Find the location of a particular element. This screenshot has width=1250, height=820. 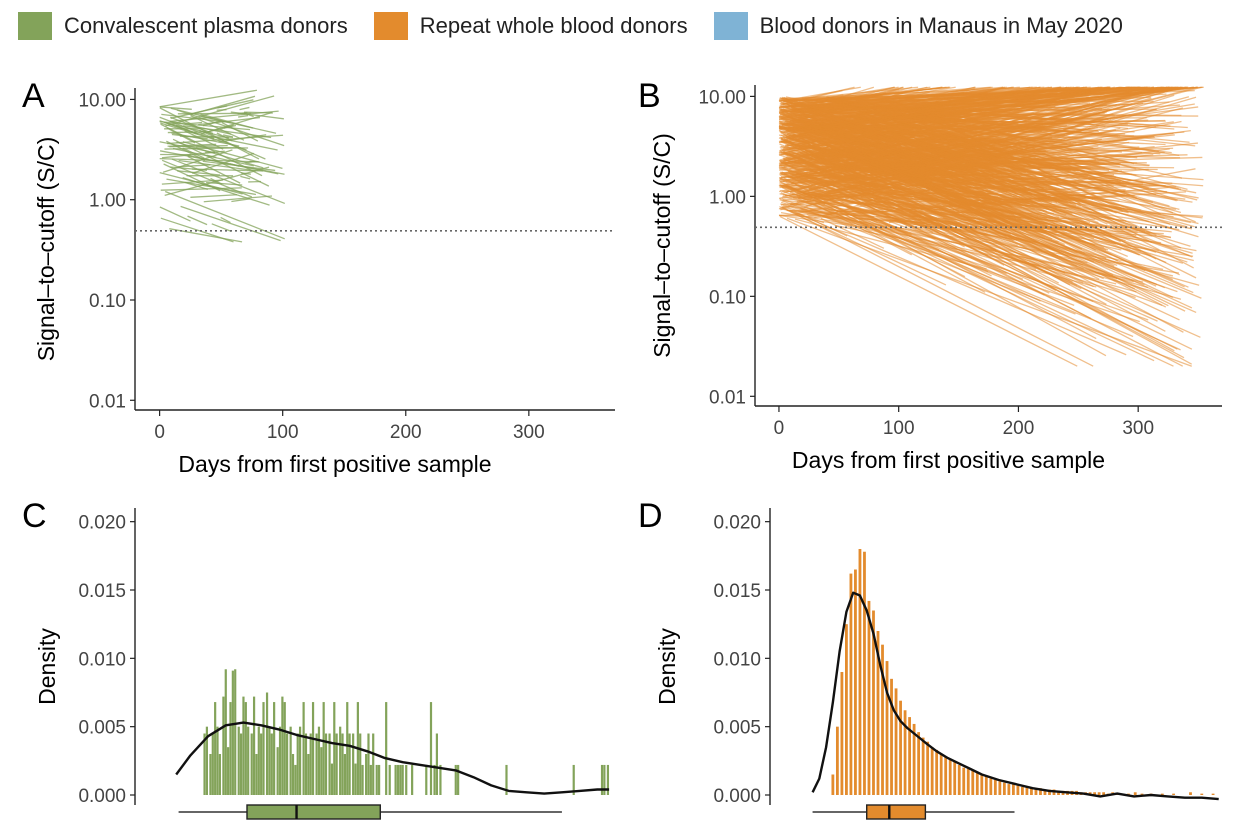

legend-swatch-blue is located at coordinates (730, 26).